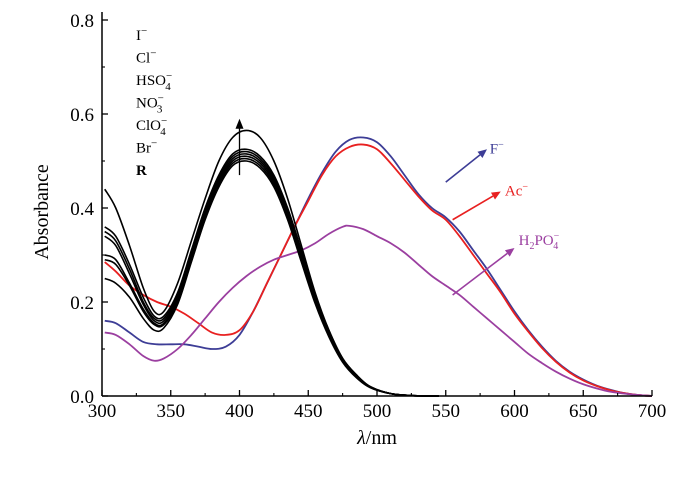  What do you see at coordinates (82, 303) in the screenshot?
I see `y-tick-label-1: 0.2` at bounding box center [82, 303].